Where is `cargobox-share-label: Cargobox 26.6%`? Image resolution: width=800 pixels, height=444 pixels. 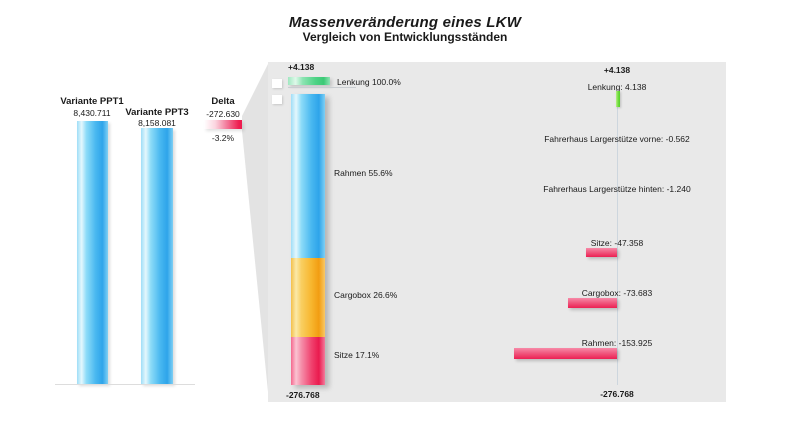 cargobox-share-label: Cargobox 26.6% is located at coordinates (366, 295).